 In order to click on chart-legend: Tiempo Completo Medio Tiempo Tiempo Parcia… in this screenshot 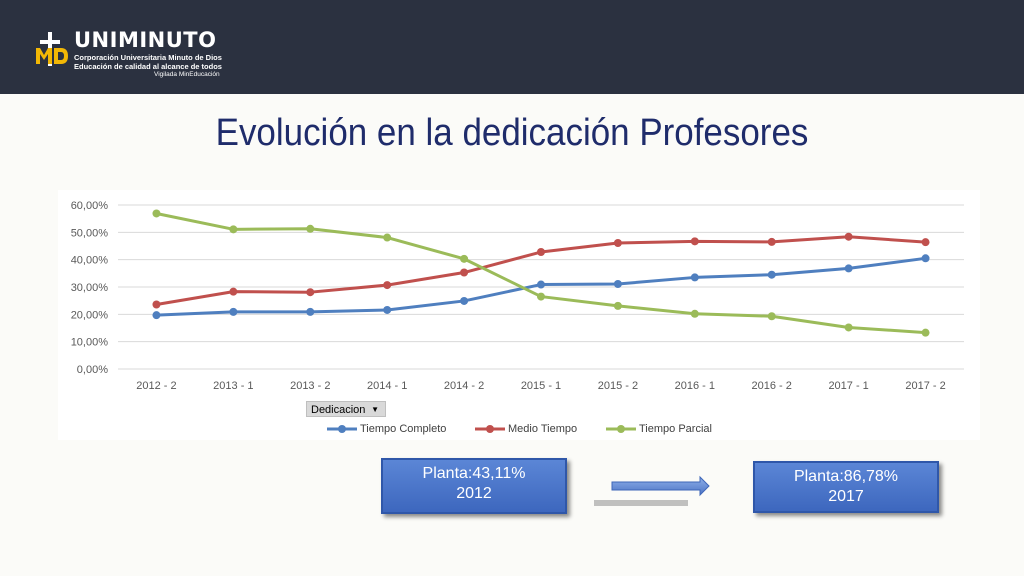, I will do `click(512, 430)`.